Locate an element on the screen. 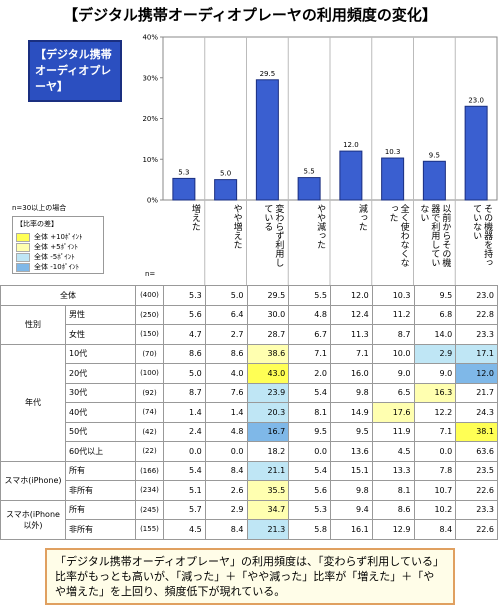 This screenshot has width=500, height=610. legend-label: 全体 -5ﾎﾟｲﾝﾄ is located at coordinates (54, 257).